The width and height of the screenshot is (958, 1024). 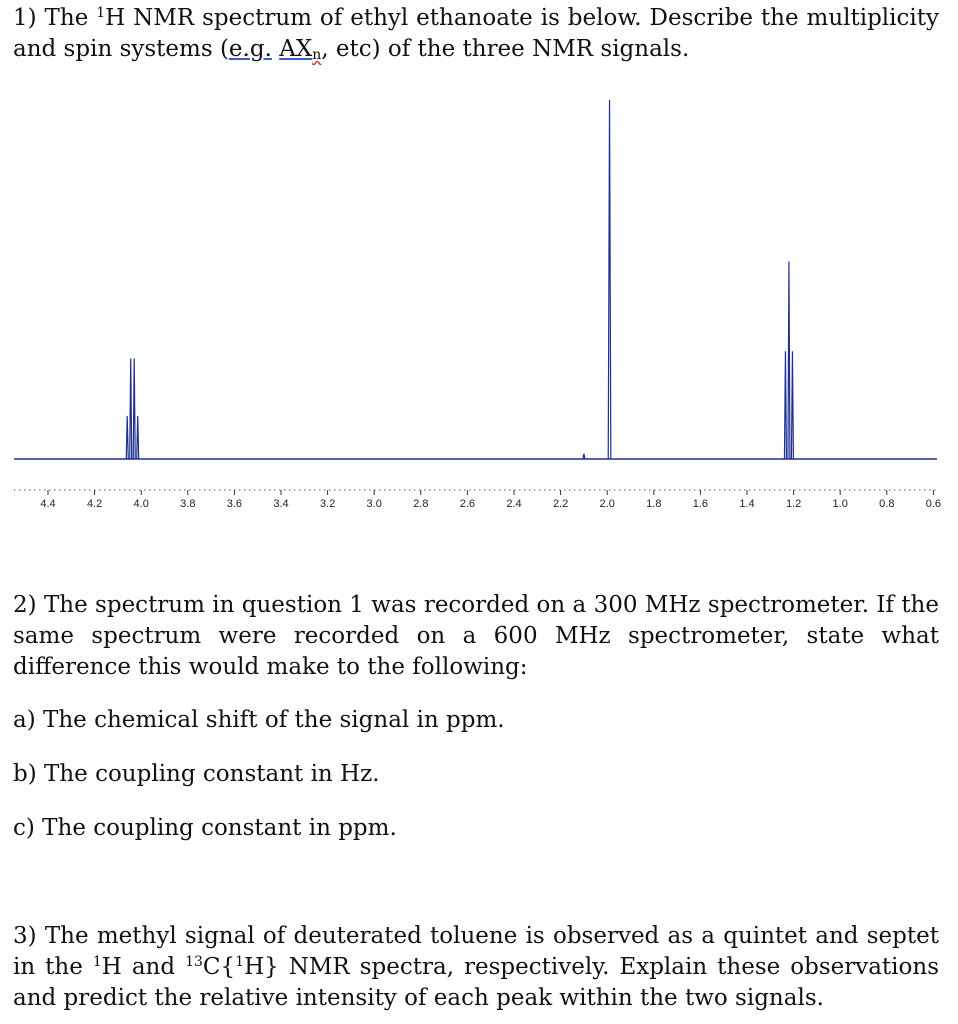 What do you see at coordinates (250, 49) in the screenshot?
I see `q1-eg: e.g.` at bounding box center [250, 49].